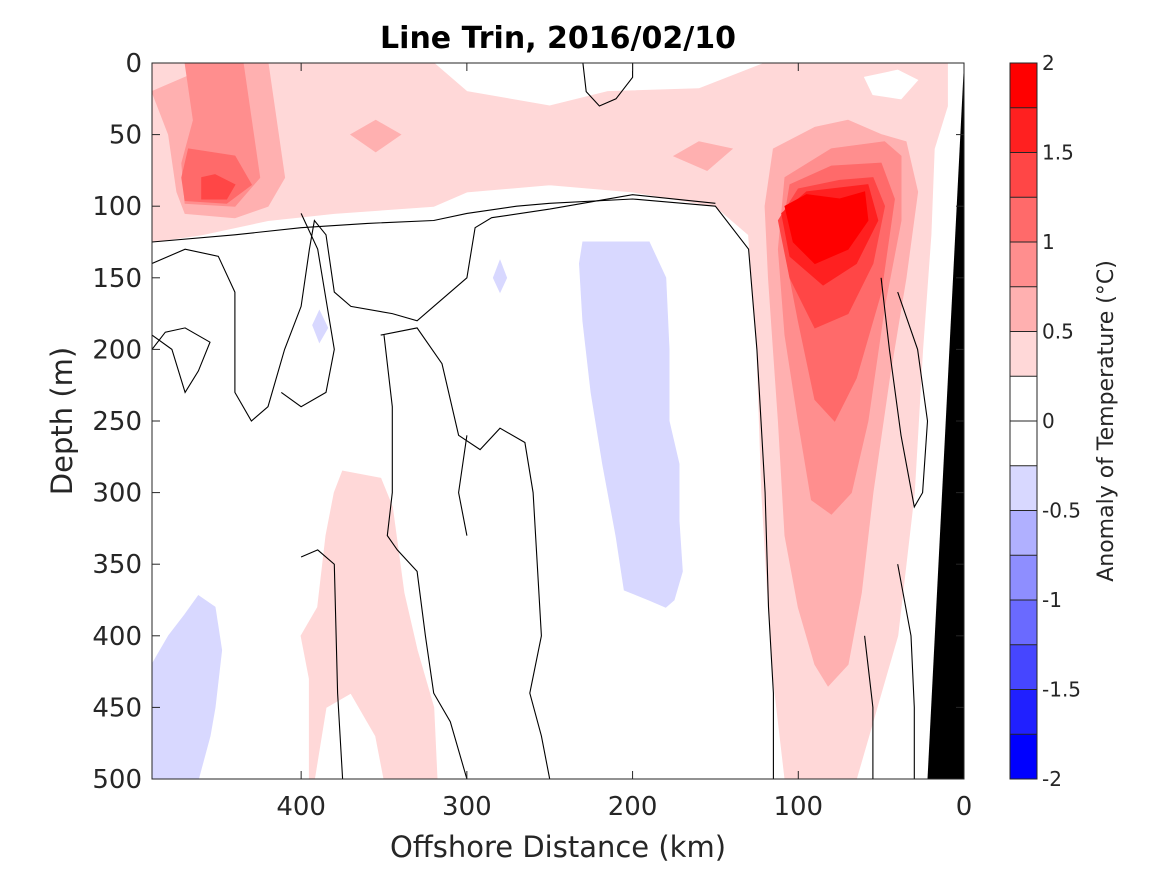  Describe the element at coordinates (1048, 242) in the screenshot. I see `colorbar-tick-label: 1` at that location.